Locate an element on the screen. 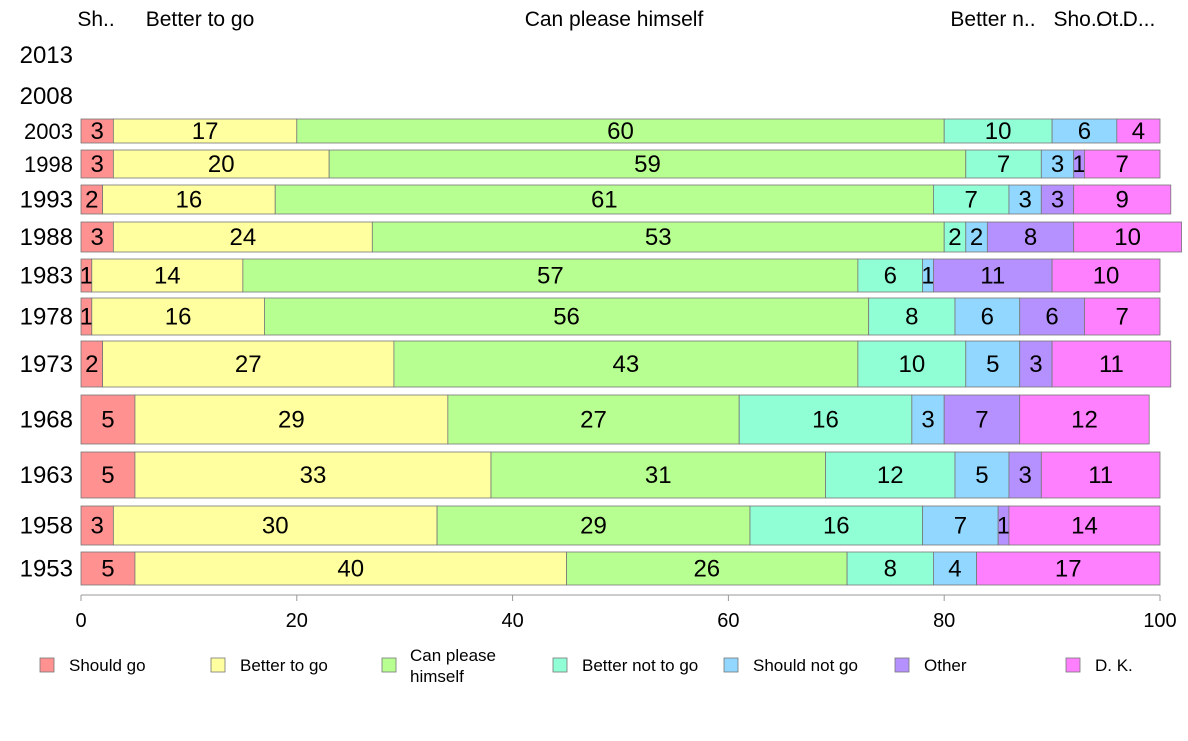 The height and width of the screenshot is (741, 1188). data-label: 2 is located at coordinates (91, 200).